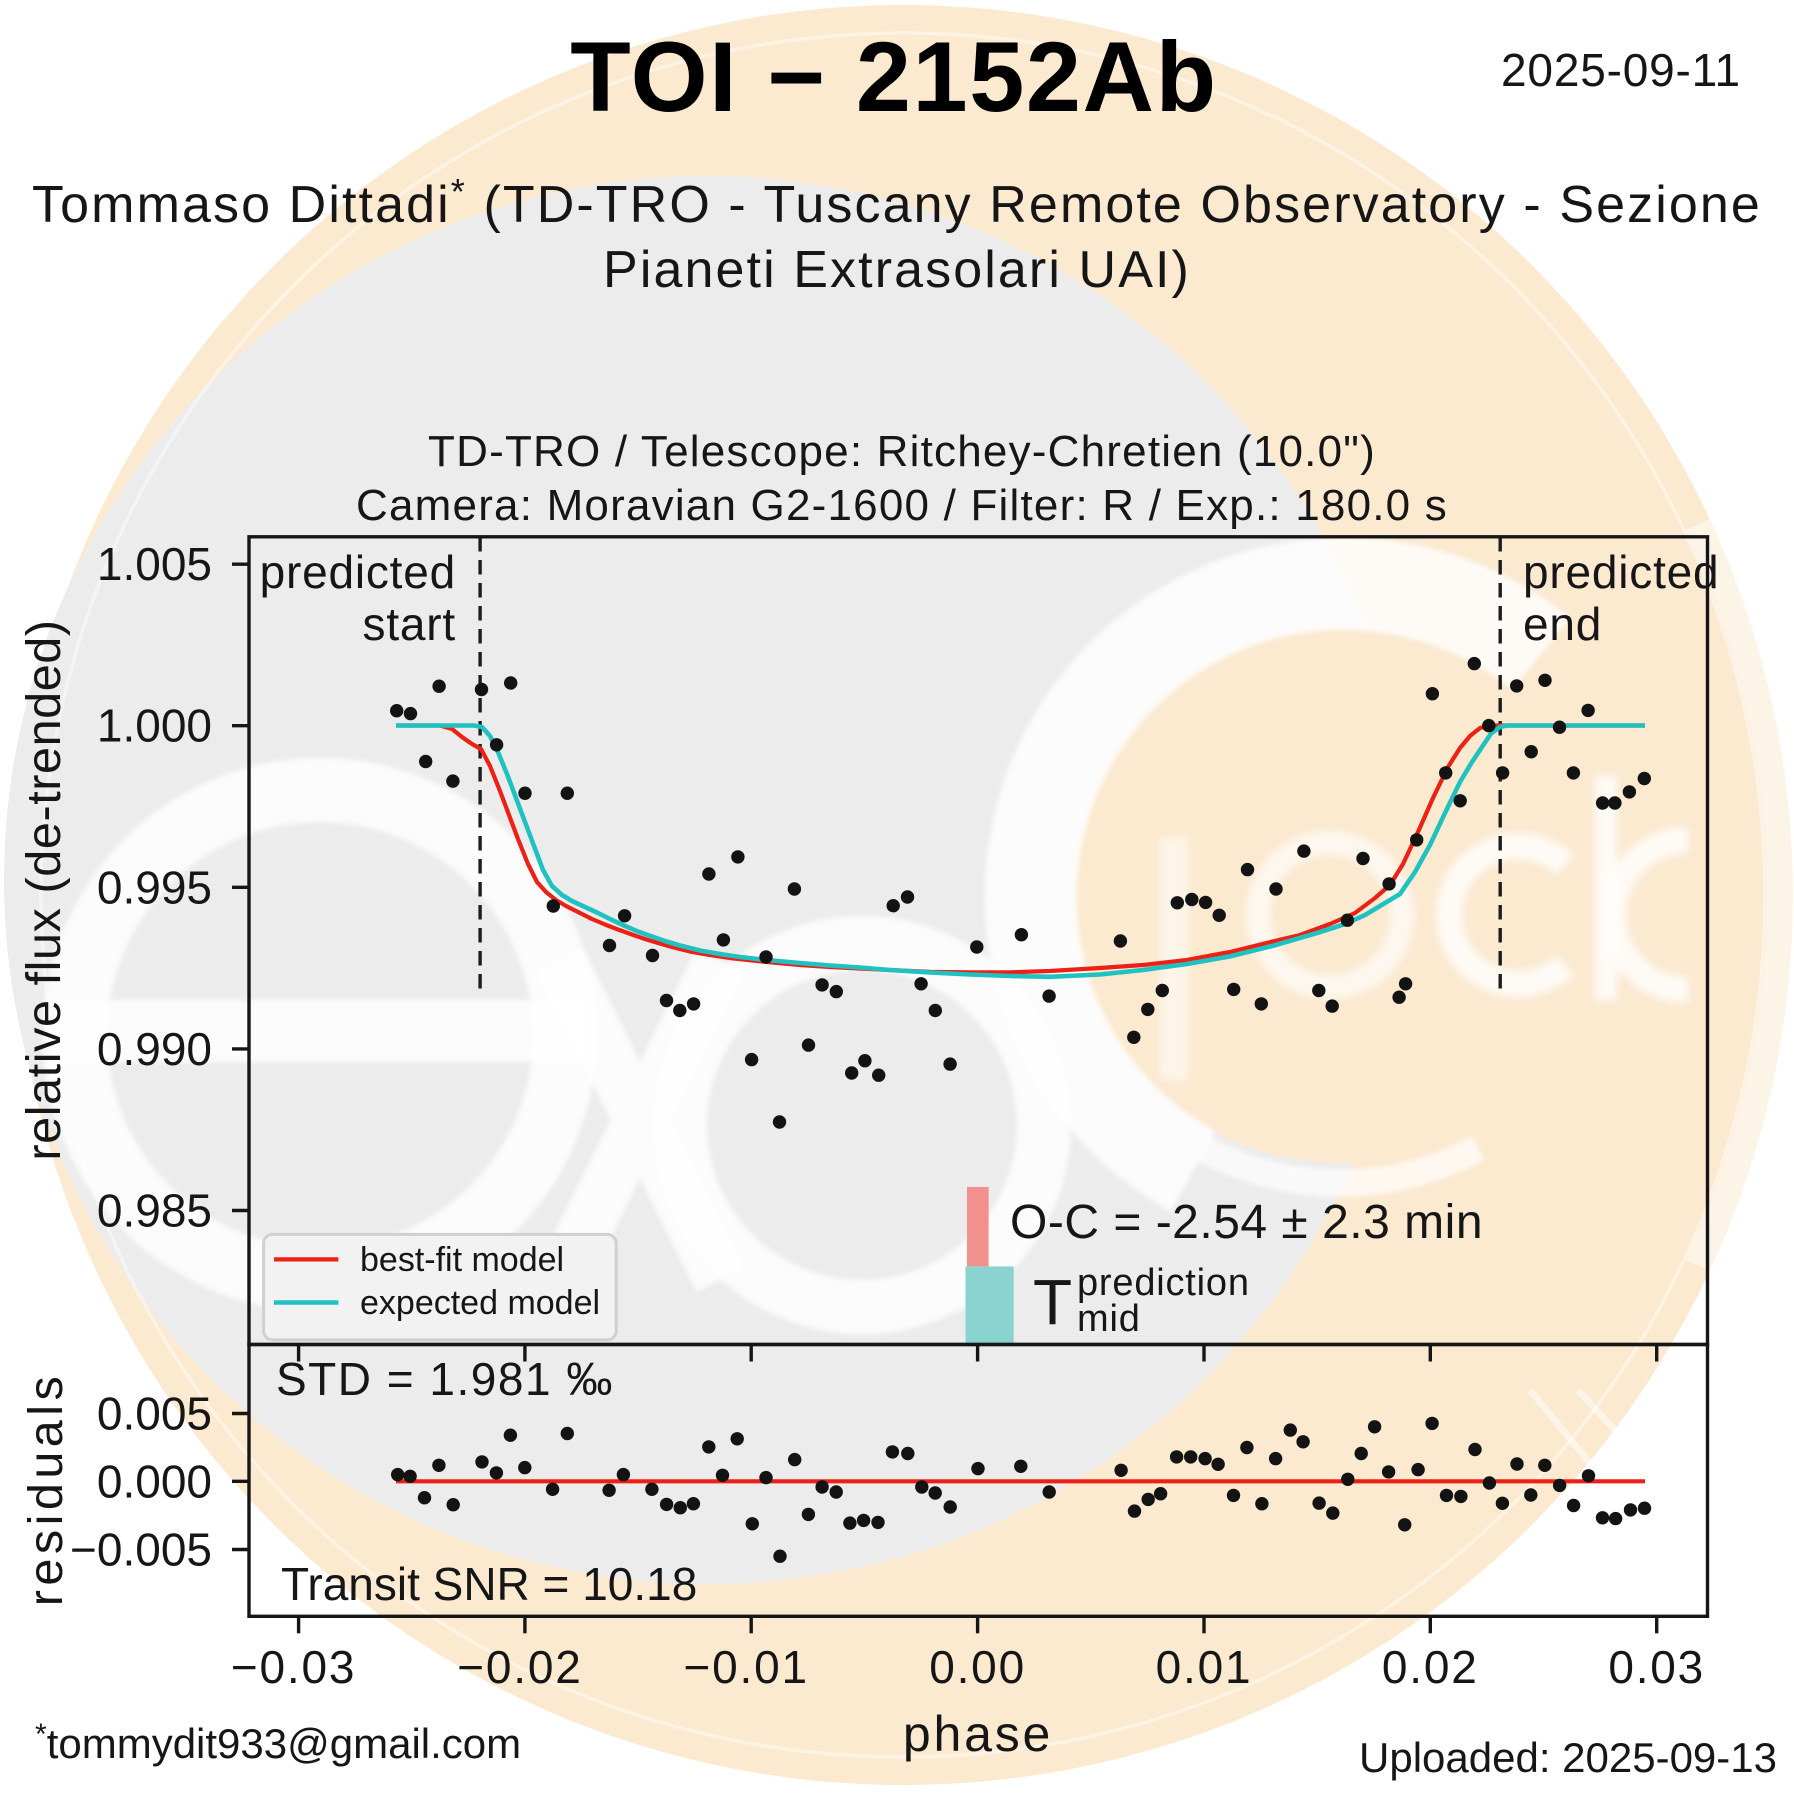 The height and width of the screenshot is (1793, 1794). I want to click on svg-text: Pianeti Extrasolari UAI), so click(897, 270).